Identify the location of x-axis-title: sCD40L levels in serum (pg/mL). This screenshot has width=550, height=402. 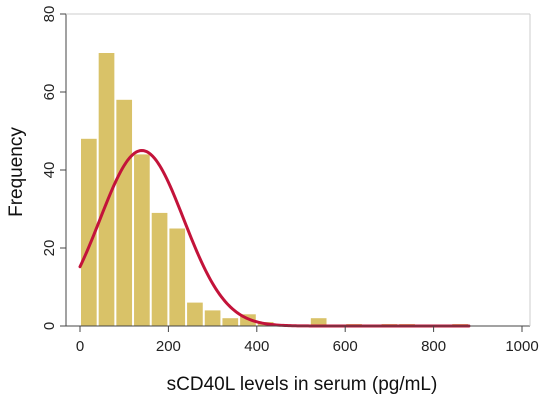
(302, 384).